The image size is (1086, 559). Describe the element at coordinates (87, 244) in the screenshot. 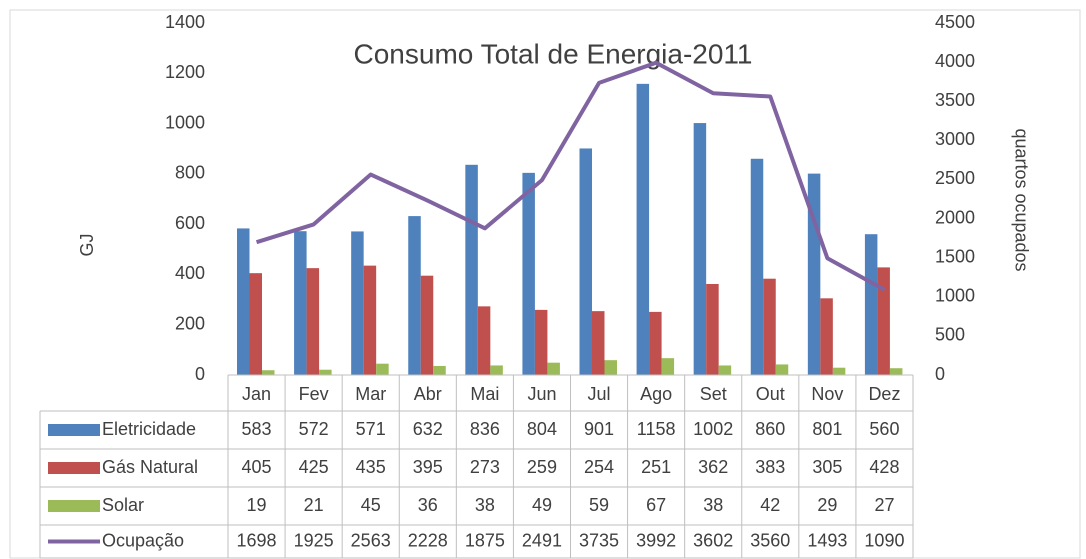

I see `y-axis-label: GJ` at that location.